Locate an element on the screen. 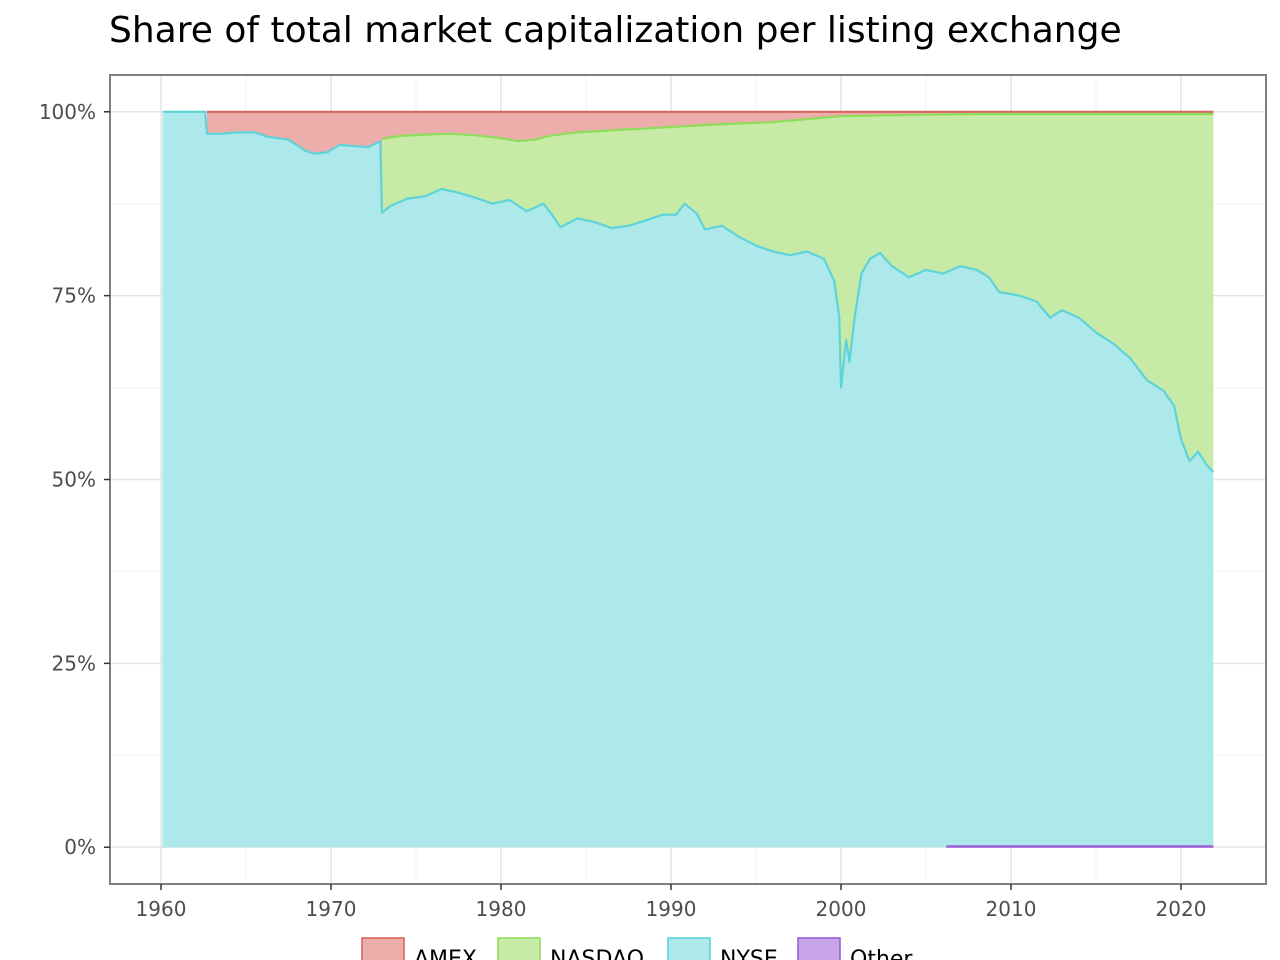  y-tick-label: 50% is located at coordinates (74, 480).